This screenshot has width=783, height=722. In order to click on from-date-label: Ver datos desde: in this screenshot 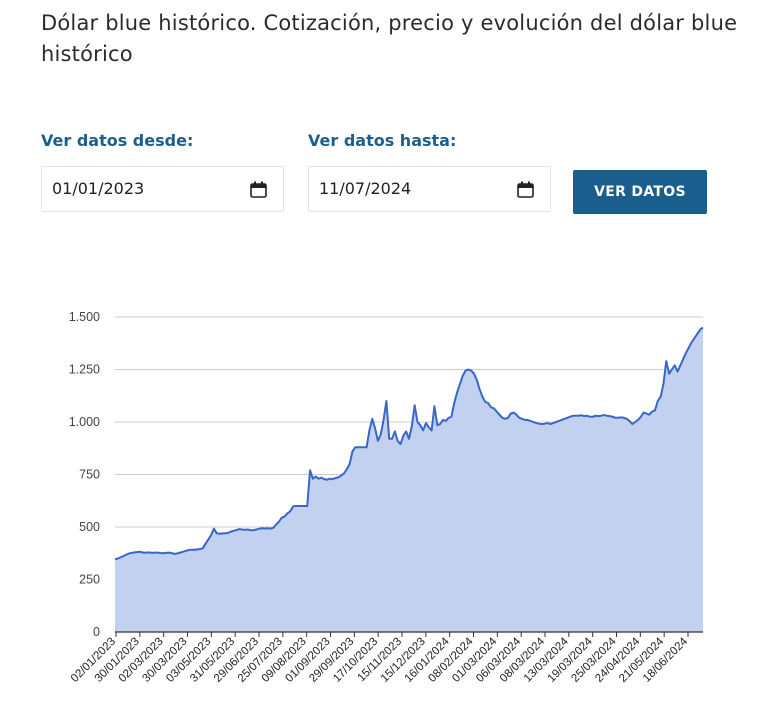, I will do `click(117, 140)`.